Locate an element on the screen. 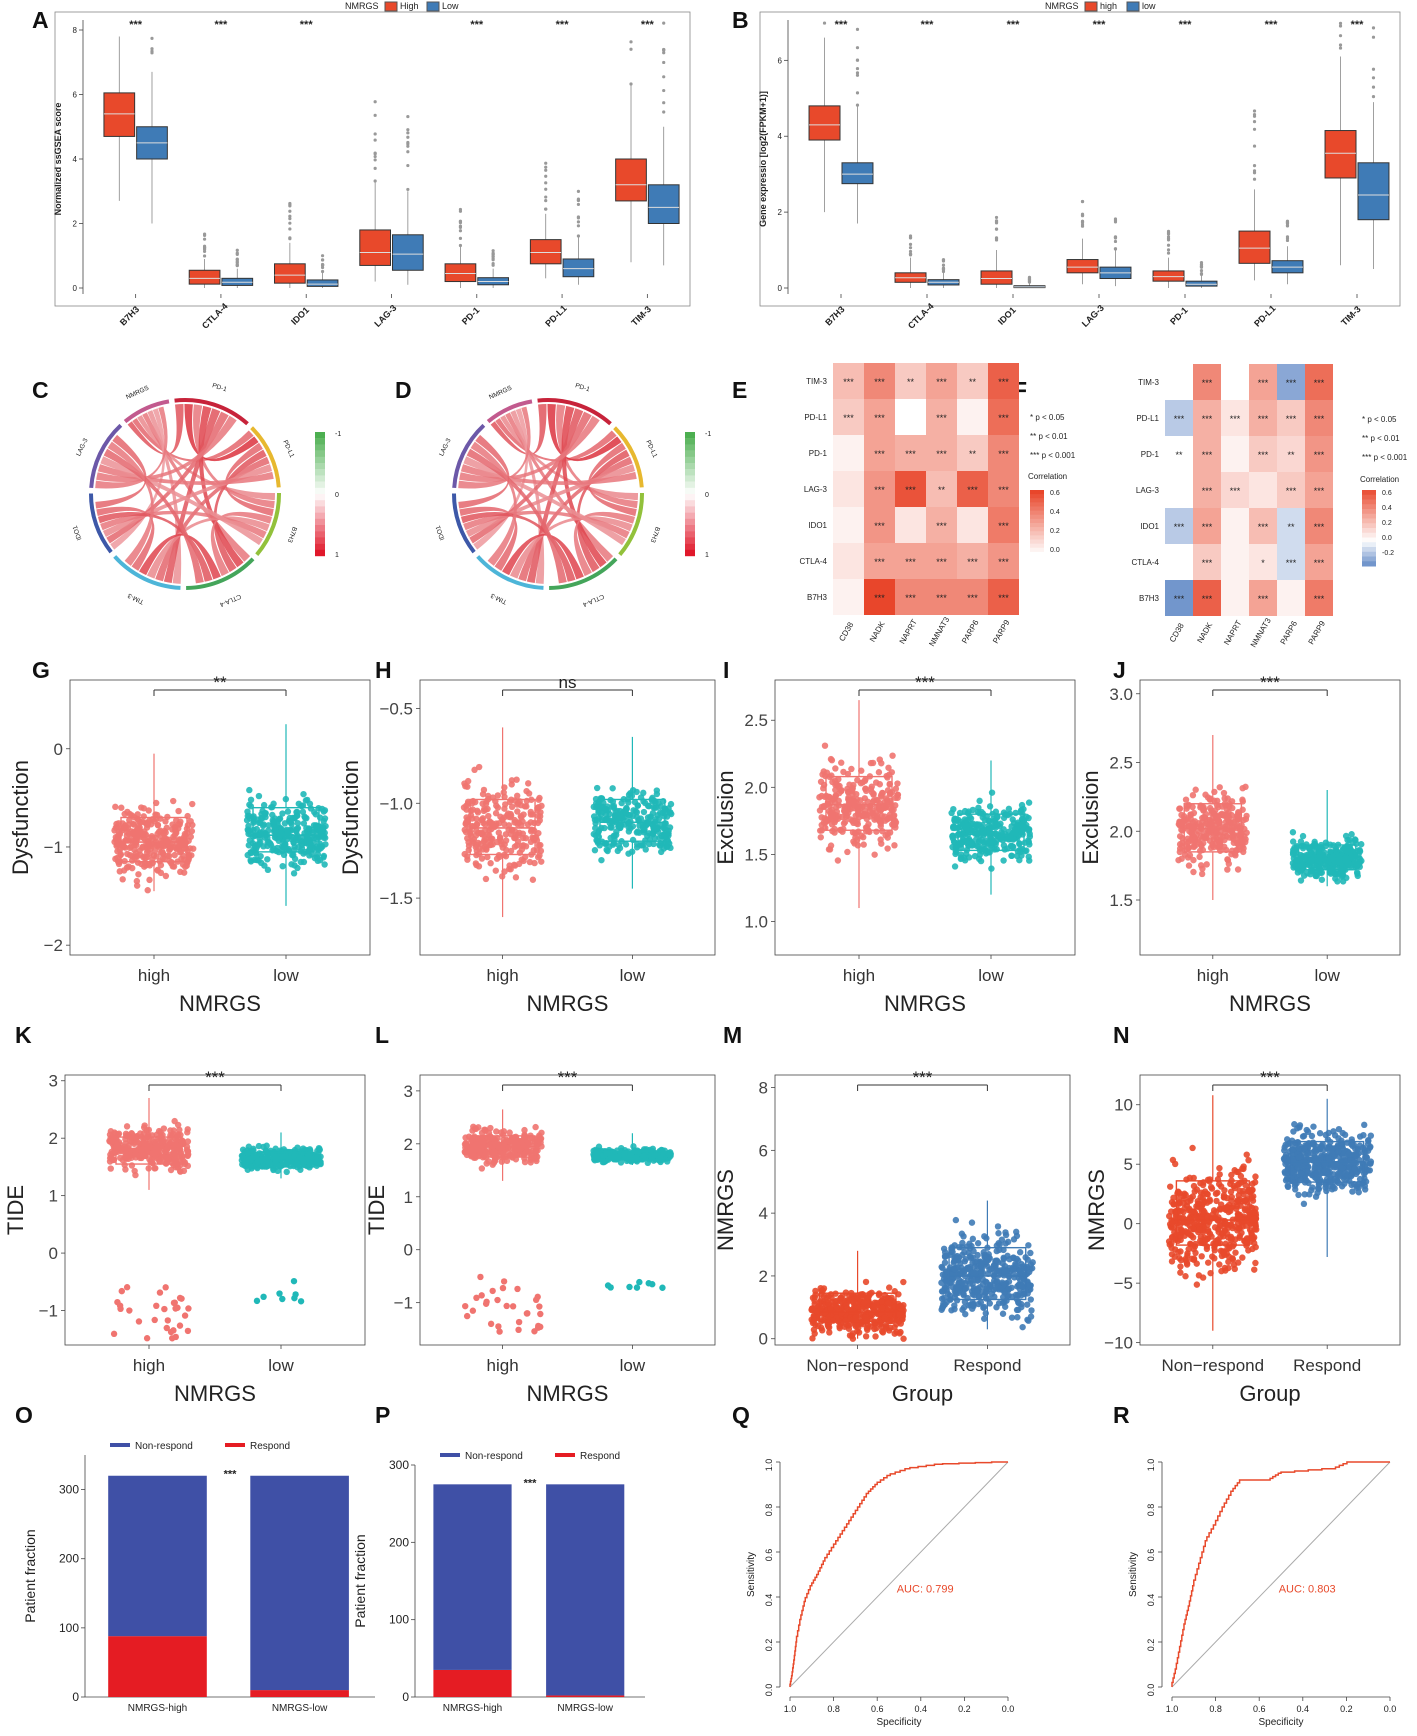 This screenshot has width=1417, height=1736. panel-K-box is located at coordinates (281, 1159).